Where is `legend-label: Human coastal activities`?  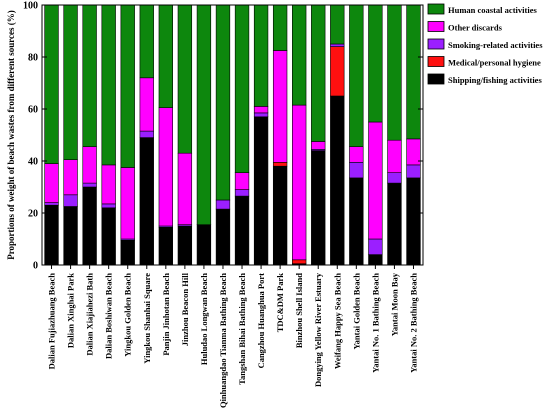 legend-label: Human coastal activities is located at coordinates (492, 10).